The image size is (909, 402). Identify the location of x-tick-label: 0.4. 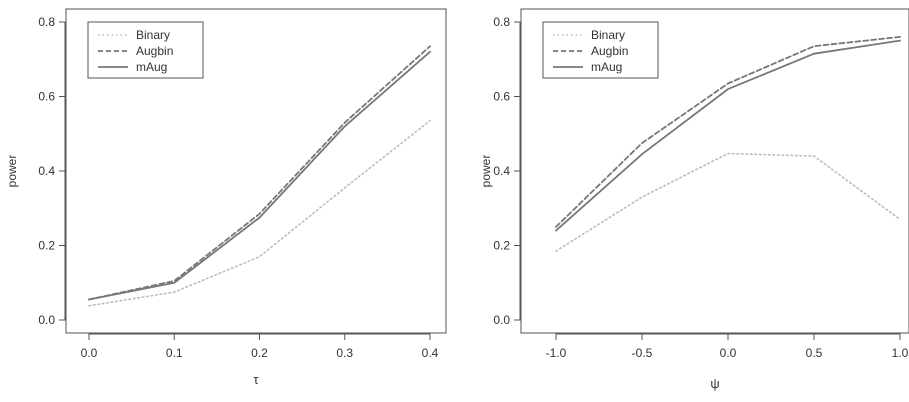
(430, 353).